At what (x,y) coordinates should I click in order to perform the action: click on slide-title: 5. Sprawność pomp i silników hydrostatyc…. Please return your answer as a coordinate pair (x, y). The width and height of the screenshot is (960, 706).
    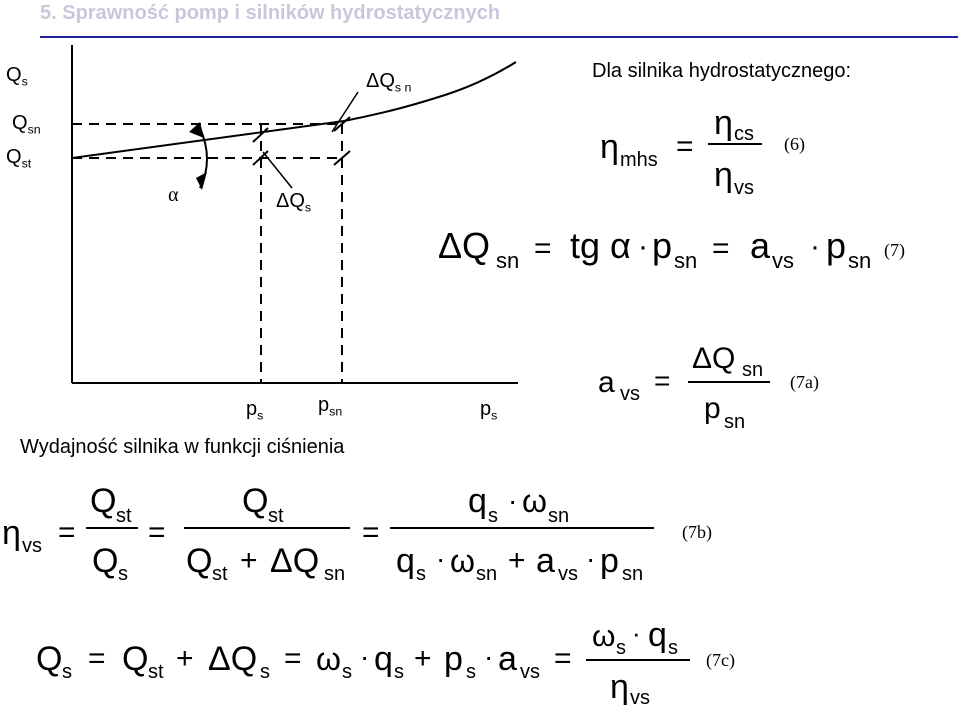
    Looking at the image, I should click on (270, 13).